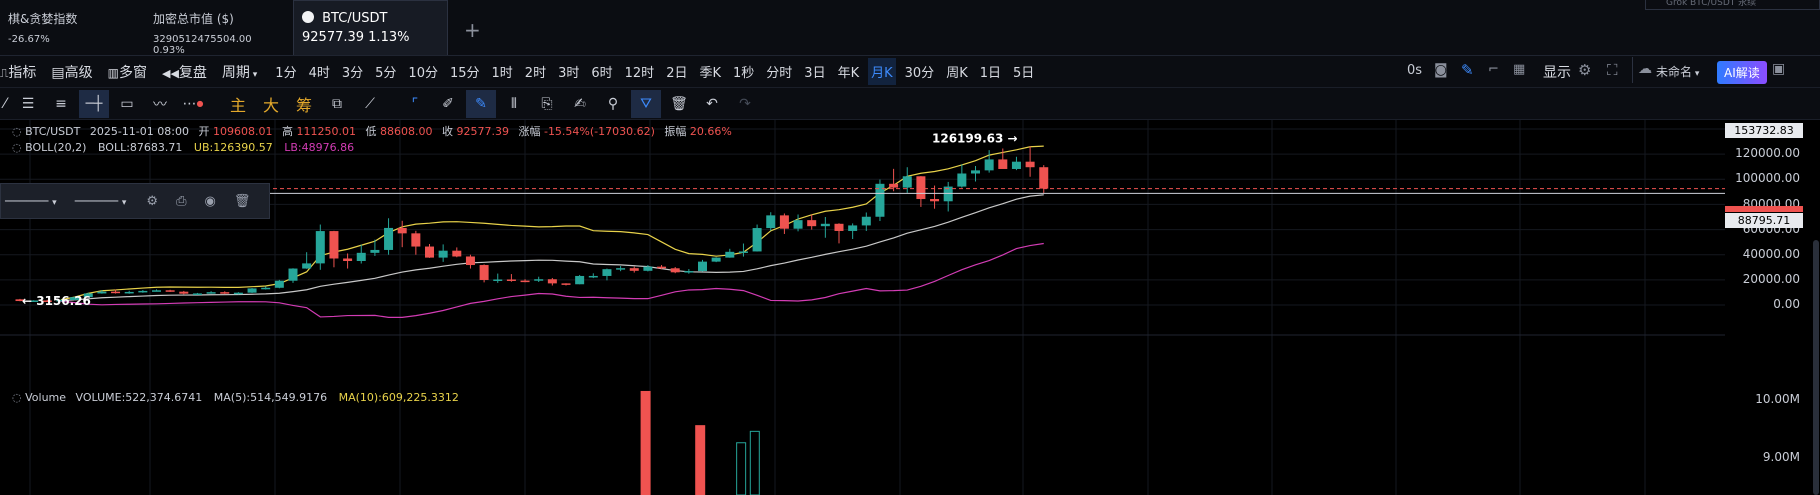 The height and width of the screenshot is (495, 1820). What do you see at coordinates (677, 73) in the screenshot?
I see `timeframe-11: 2日` at bounding box center [677, 73].